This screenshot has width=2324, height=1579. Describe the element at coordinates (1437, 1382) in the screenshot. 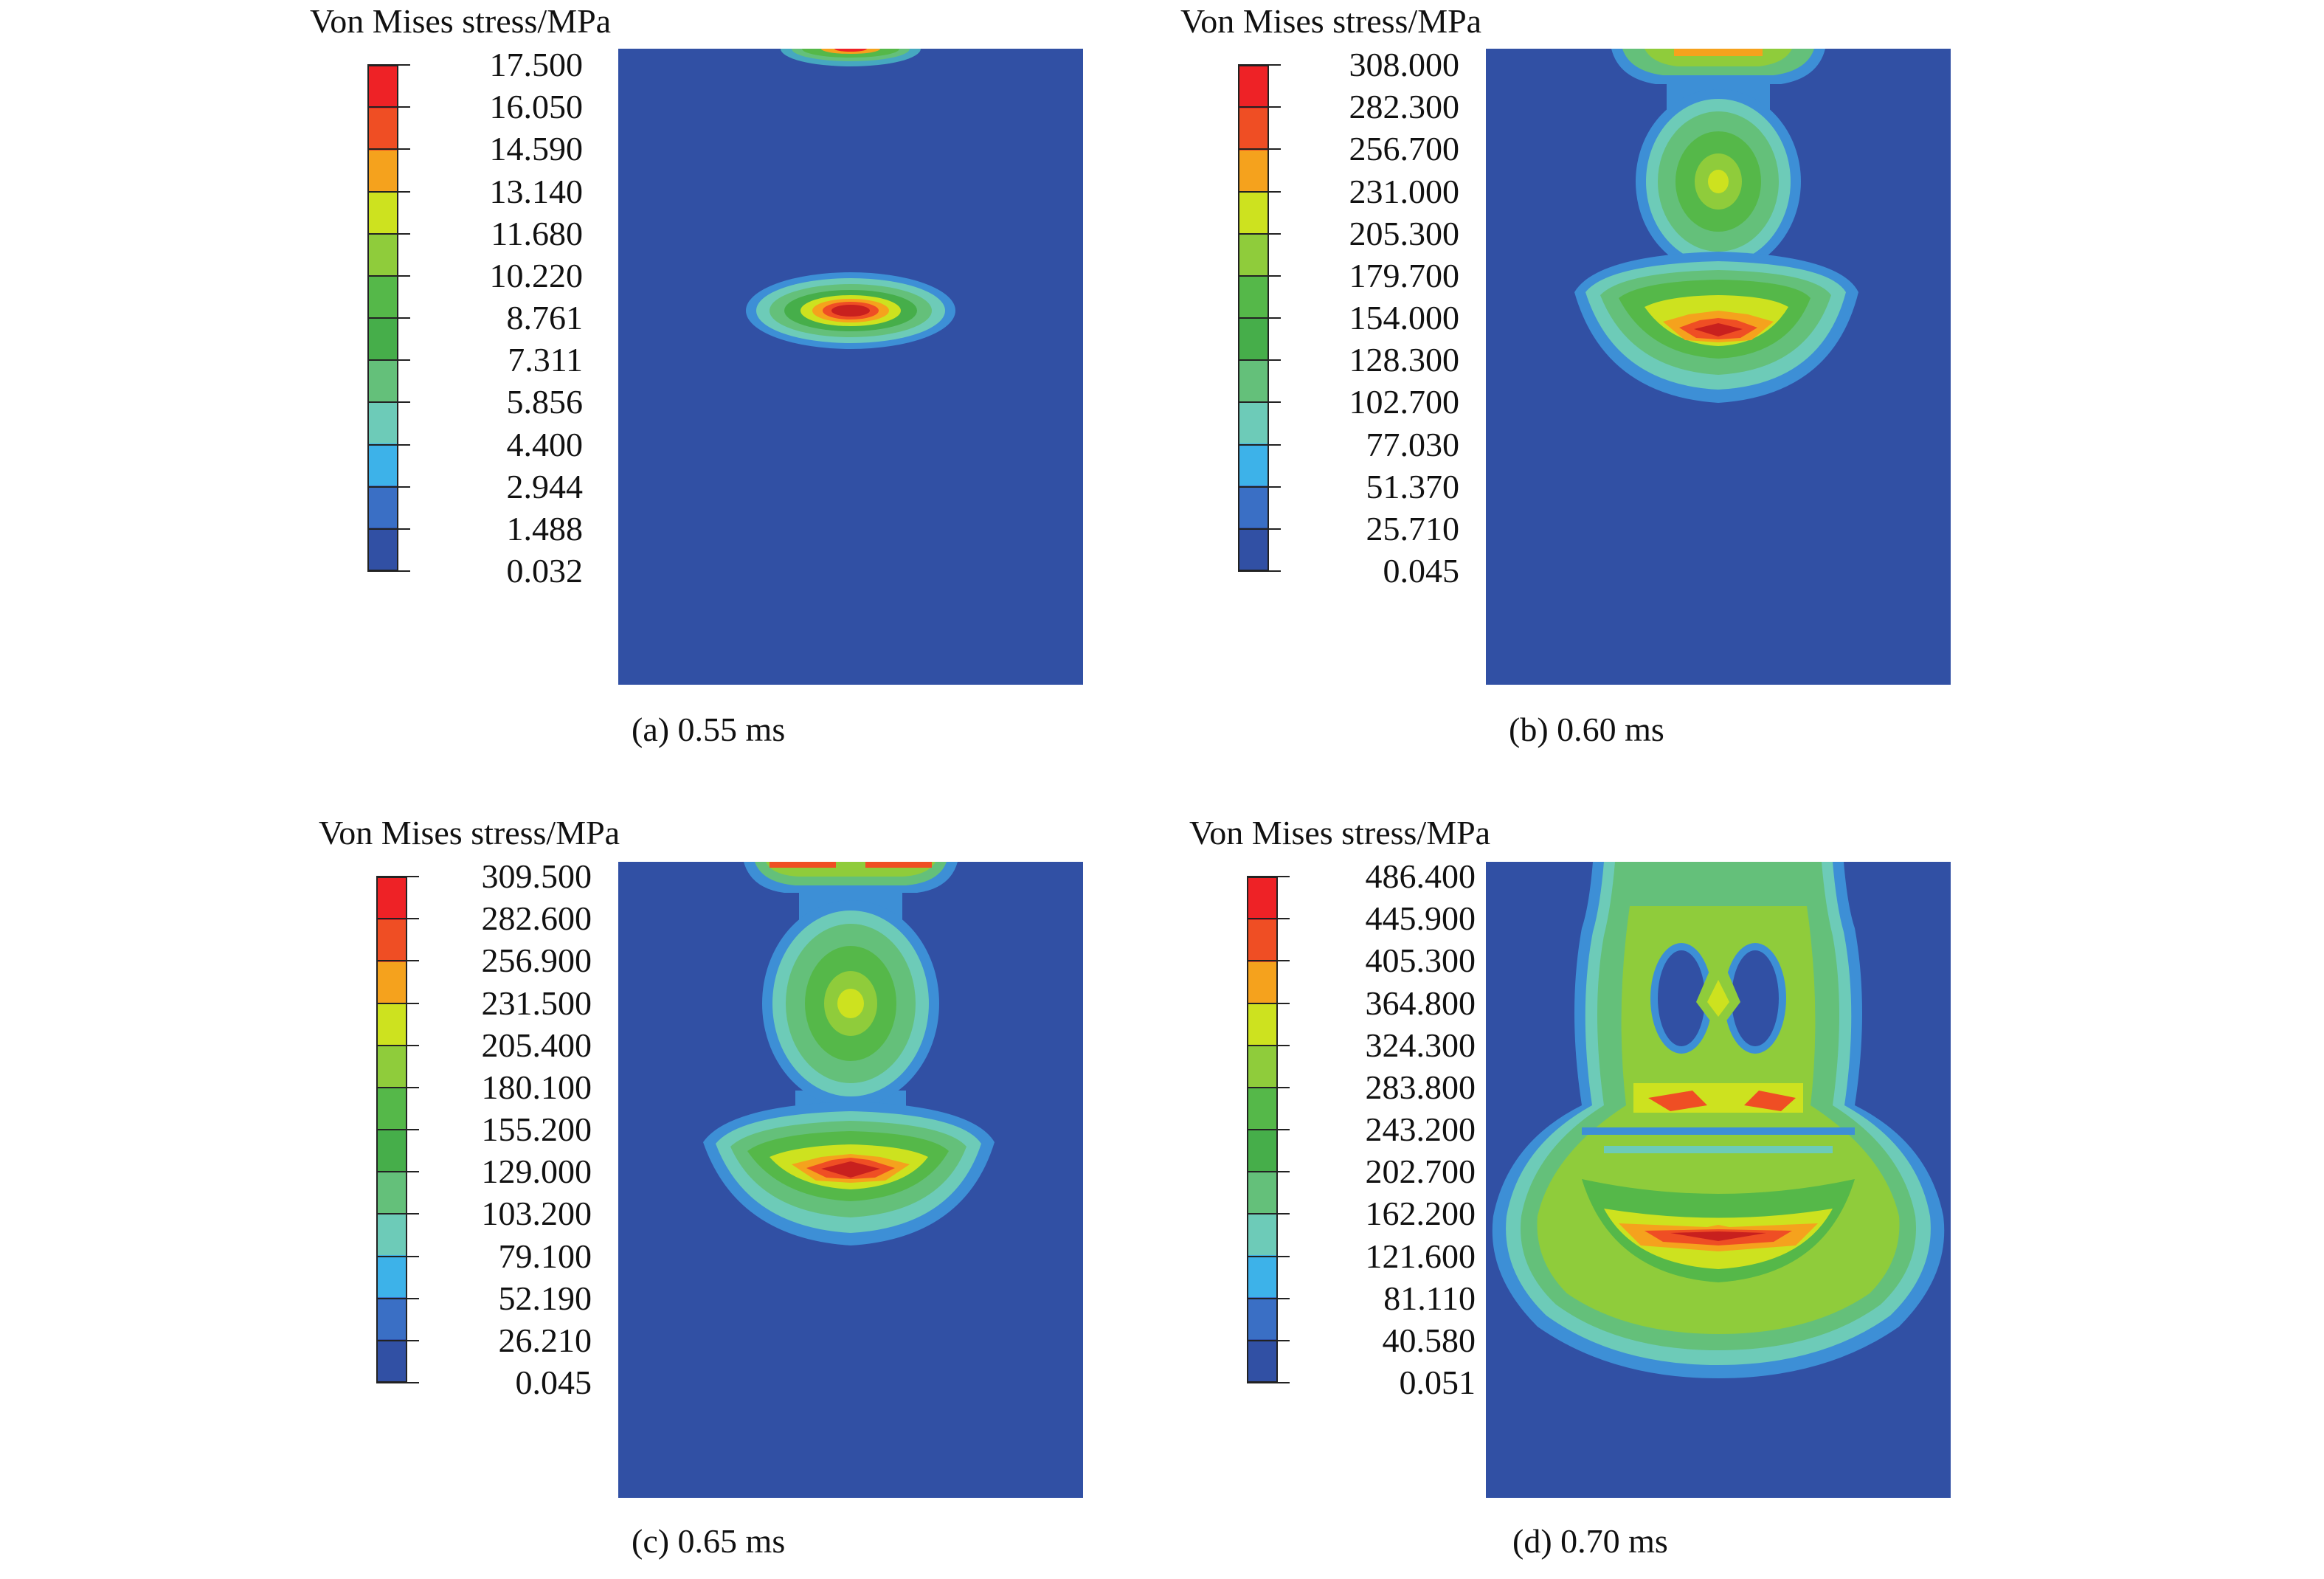

I see `legend-value-label: 0.051` at that location.